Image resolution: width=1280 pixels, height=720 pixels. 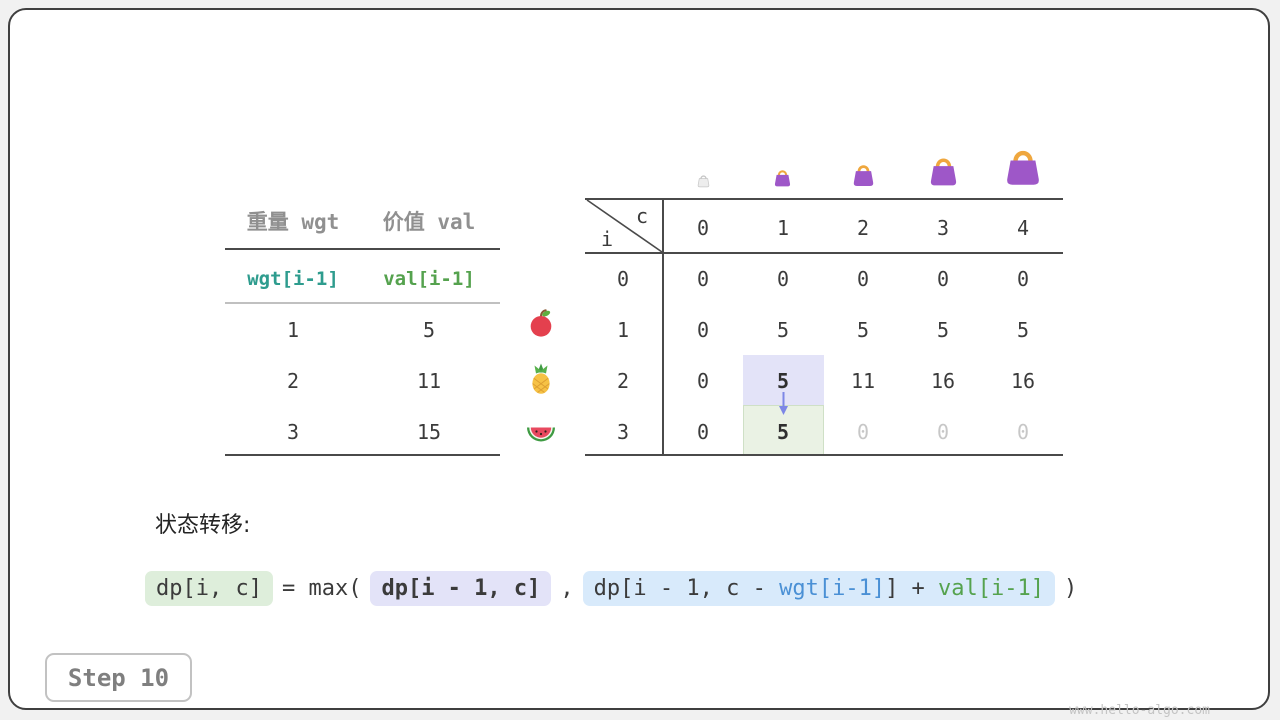 I want to click on dp-cell-1-0: 0, so click(x=703, y=330).